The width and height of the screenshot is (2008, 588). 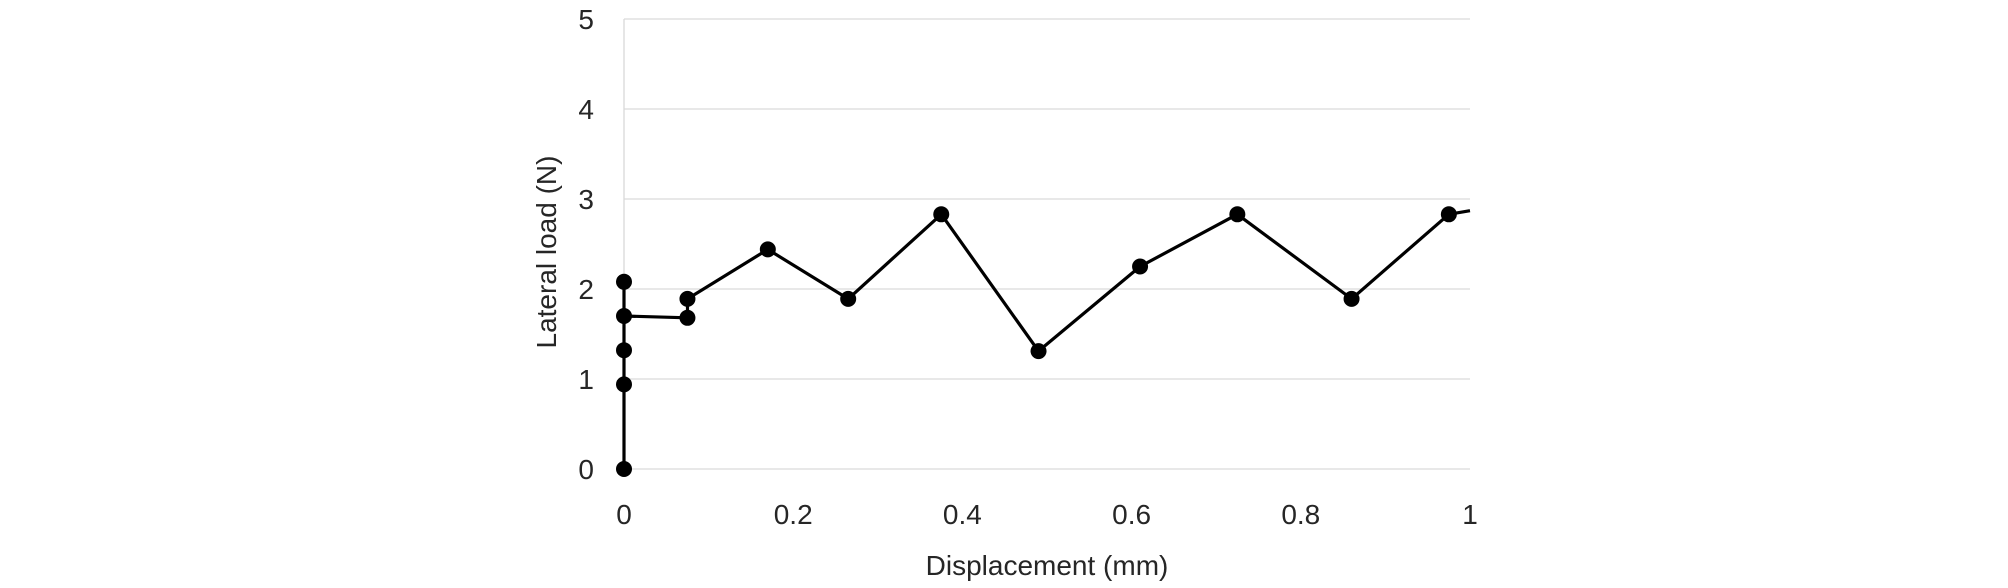 What do you see at coordinates (586, 289) in the screenshot?
I see `y-tick-label: 2` at bounding box center [586, 289].